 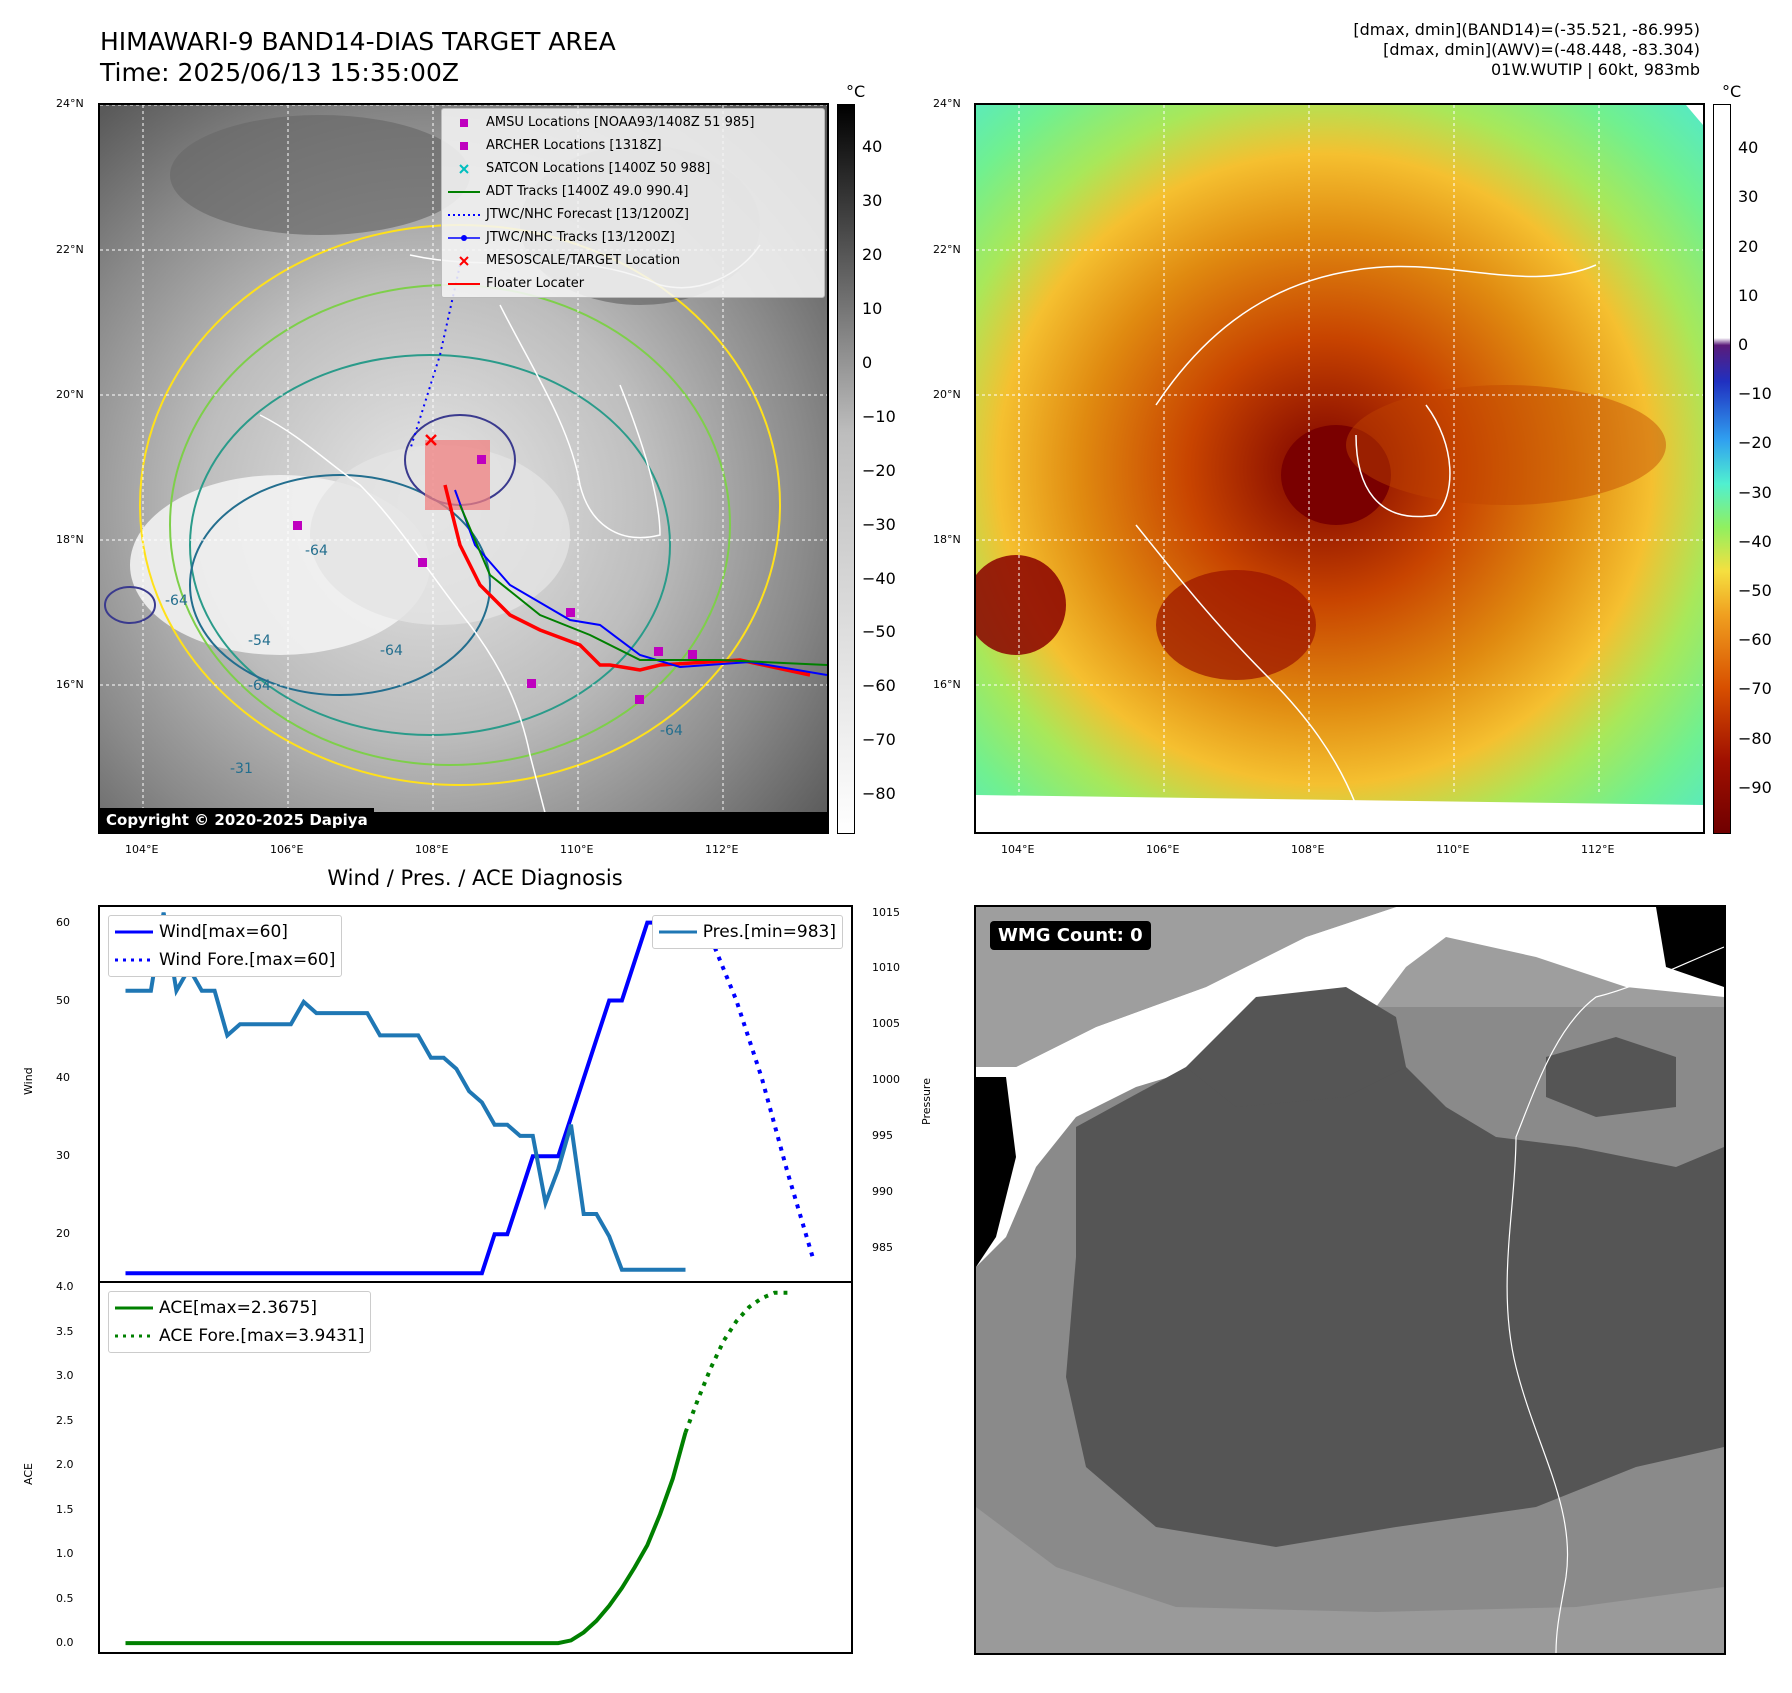 What do you see at coordinates (879, 524) in the screenshot?
I see `colorbar-tick-label: −30` at bounding box center [879, 524].